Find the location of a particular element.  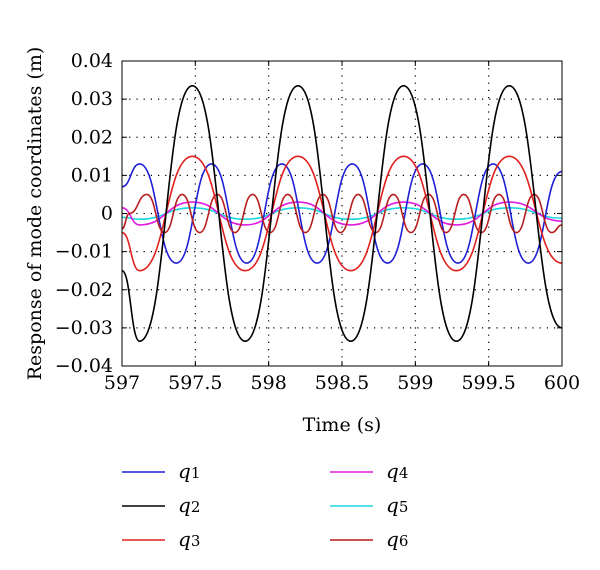

x-tick-label: 599.5 is located at coordinates (488, 383).